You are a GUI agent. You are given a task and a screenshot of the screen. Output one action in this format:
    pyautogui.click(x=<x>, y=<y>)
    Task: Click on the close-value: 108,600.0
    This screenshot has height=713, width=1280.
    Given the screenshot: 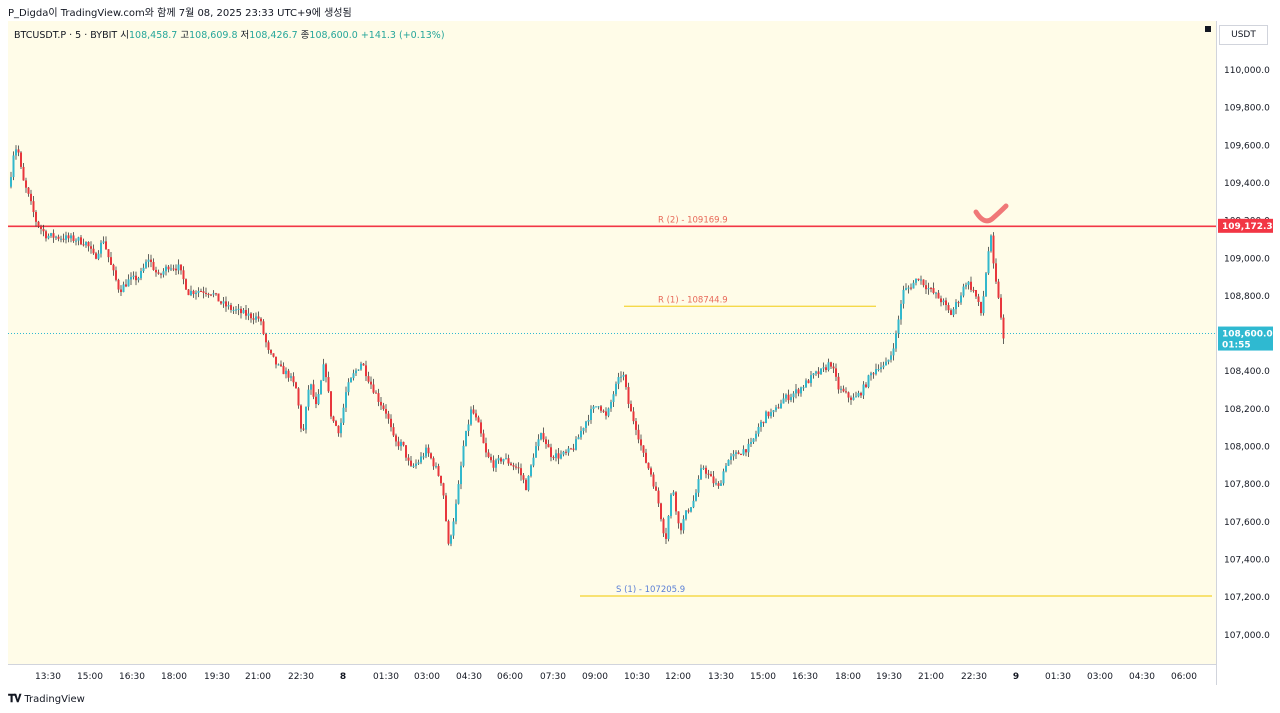 What is the action you would take?
    pyautogui.click(x=333, y=35)
    